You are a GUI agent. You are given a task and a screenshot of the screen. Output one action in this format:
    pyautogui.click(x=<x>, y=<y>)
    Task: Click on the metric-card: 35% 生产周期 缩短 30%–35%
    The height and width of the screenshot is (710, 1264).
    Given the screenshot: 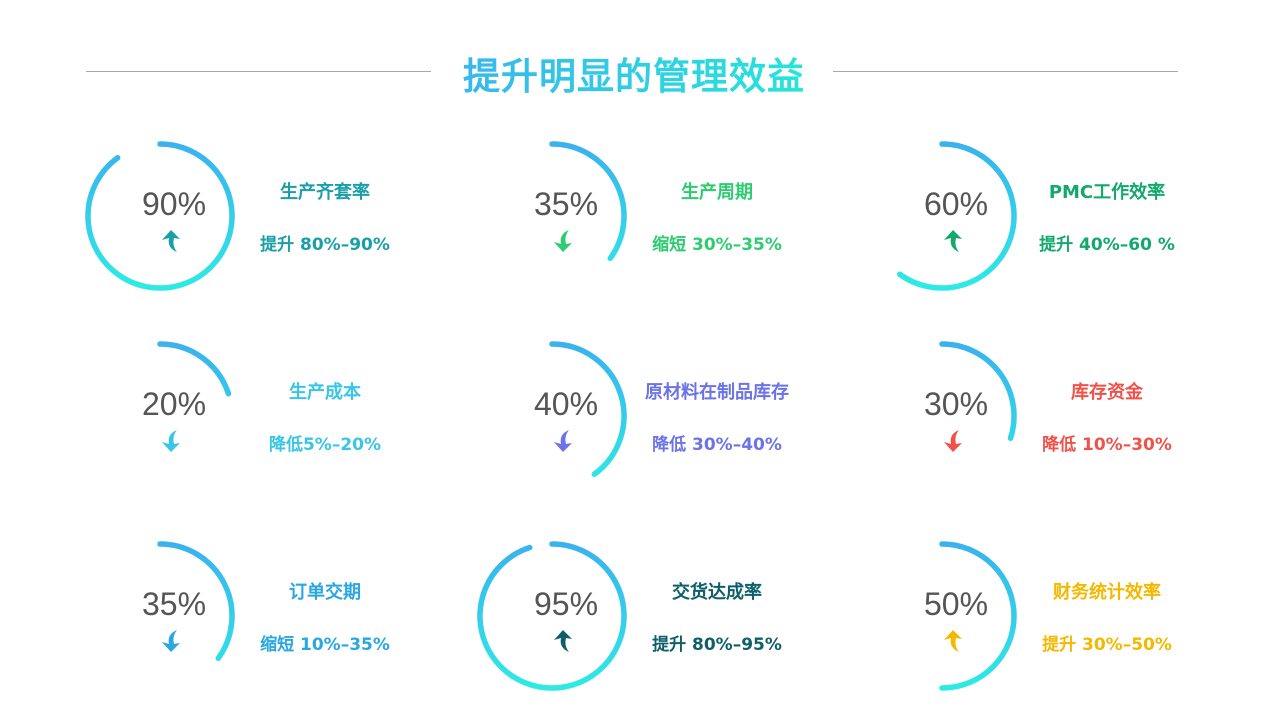 What is the action you would take?
    pyautogui.click(x=637, y=215)
    